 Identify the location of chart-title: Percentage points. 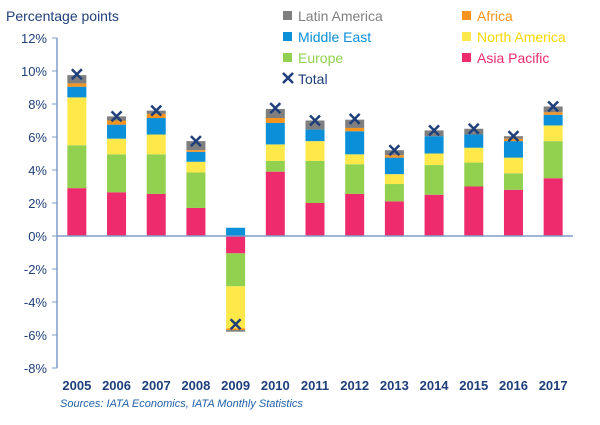
(62, 16).